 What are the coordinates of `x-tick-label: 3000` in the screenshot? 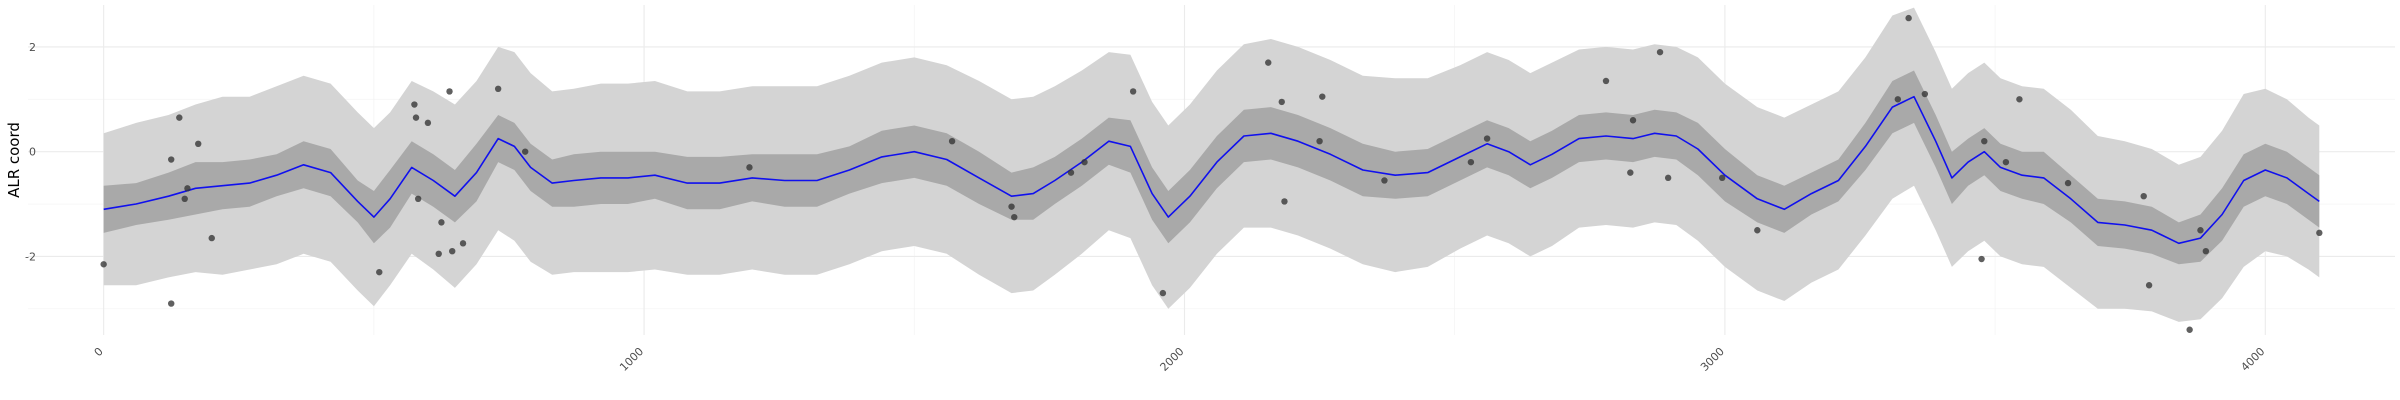 It's located at (1712, 359).